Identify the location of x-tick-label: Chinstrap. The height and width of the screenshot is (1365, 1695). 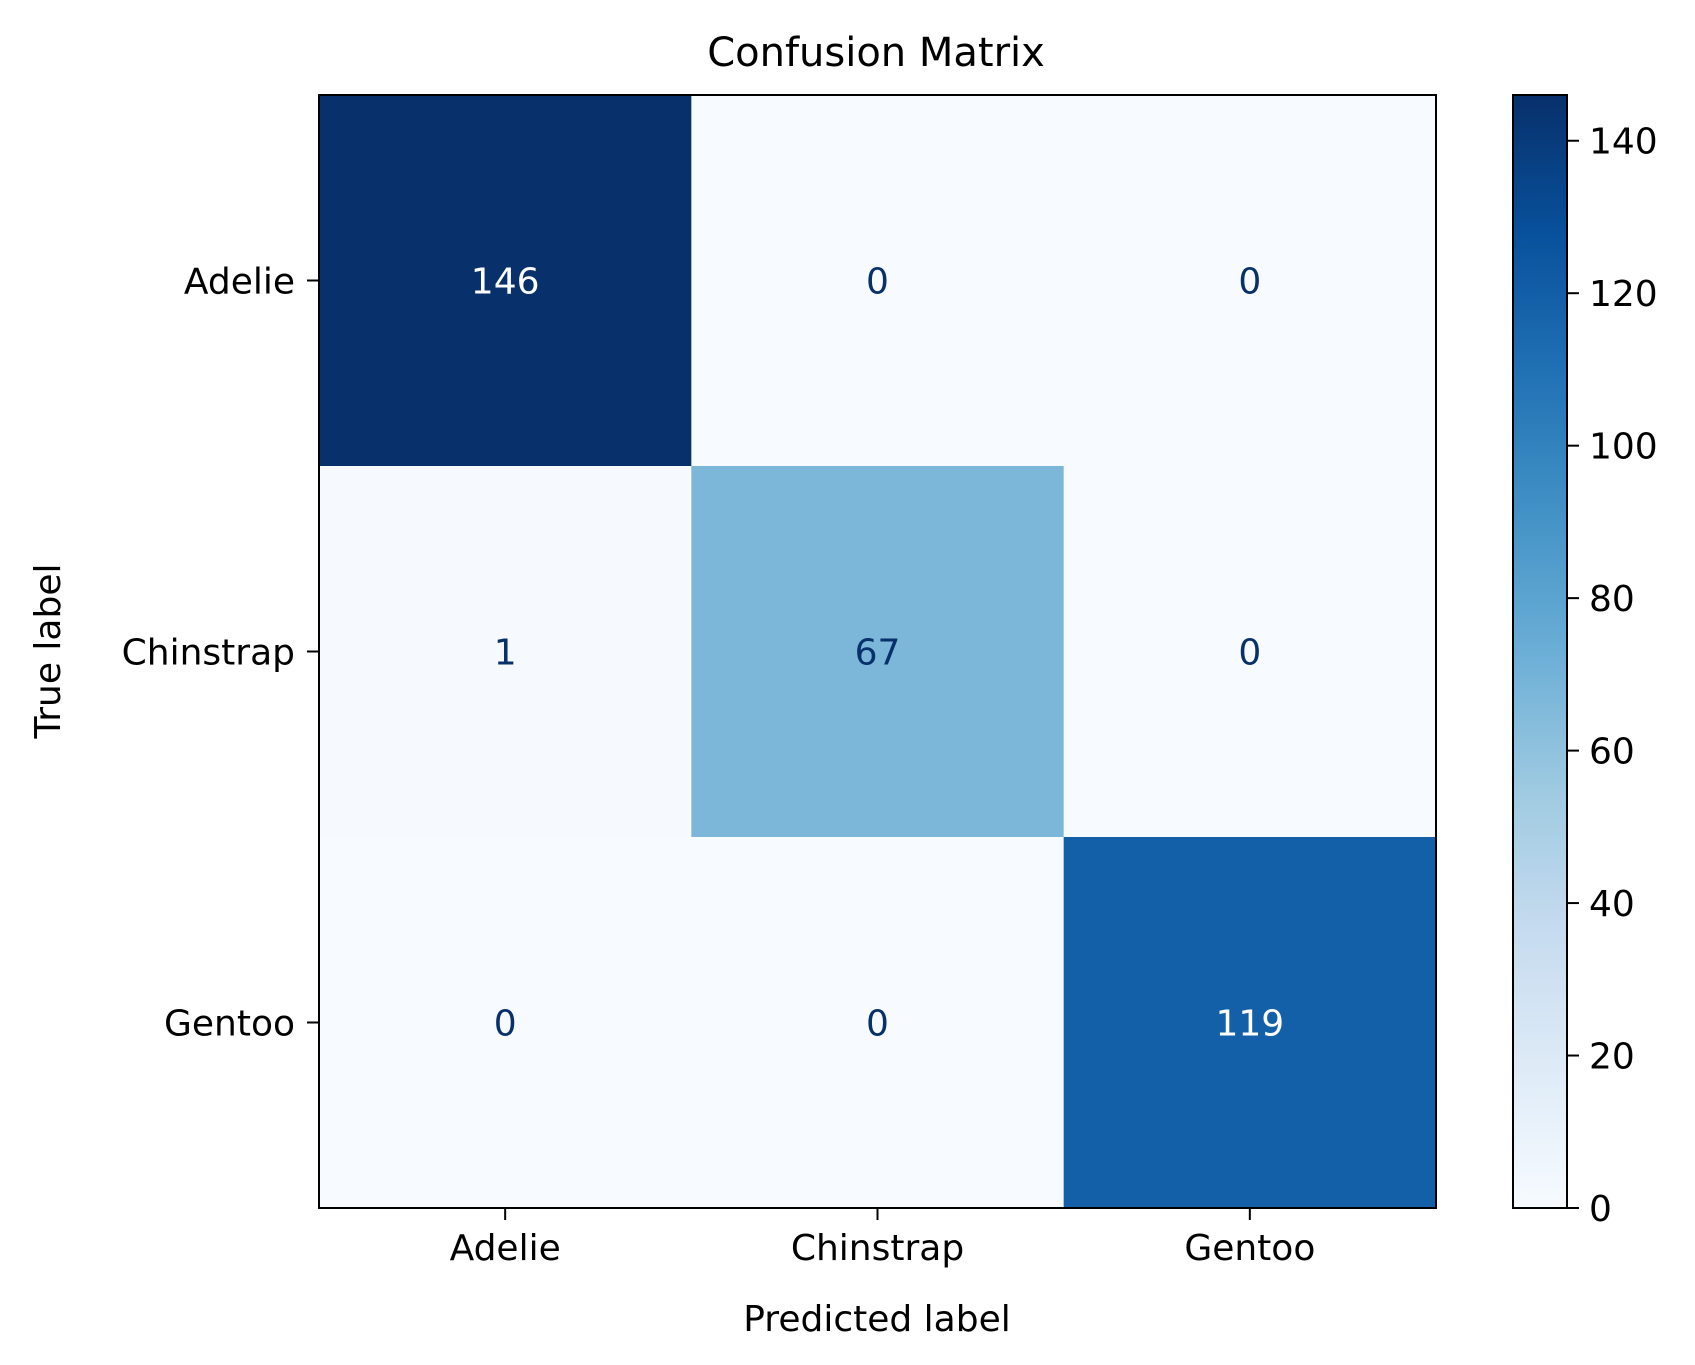
(877, 1248).